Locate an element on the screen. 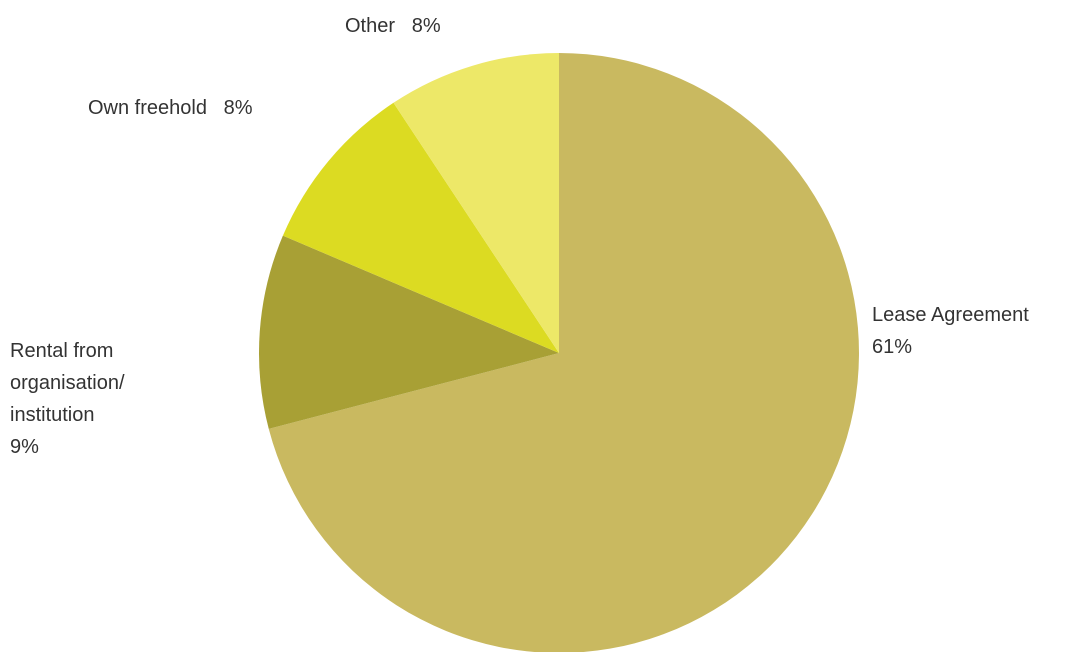  pie-slice-other is located at coordinates (476, 203).